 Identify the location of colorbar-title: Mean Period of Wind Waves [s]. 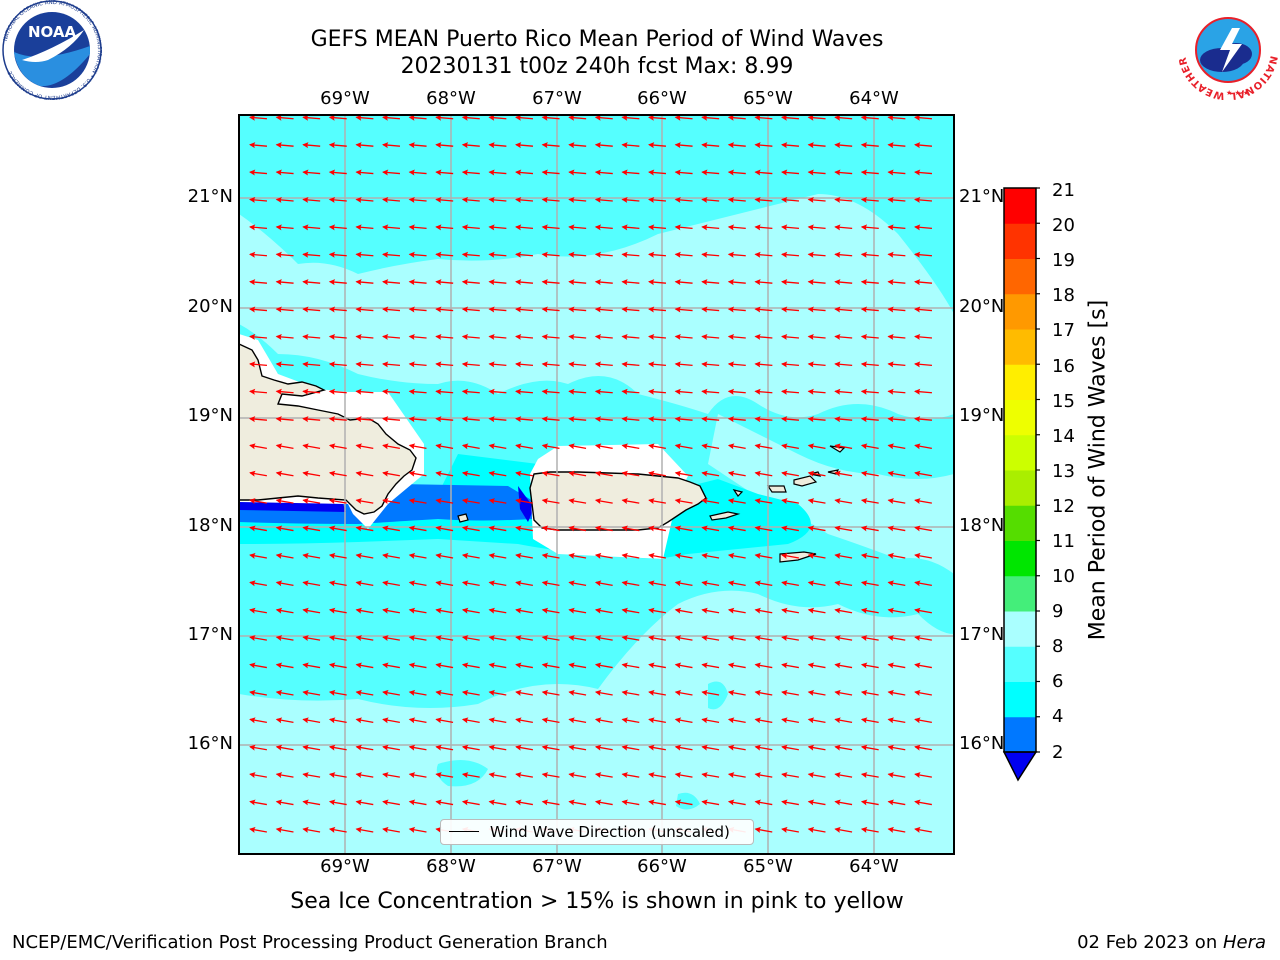
(1098, 470).